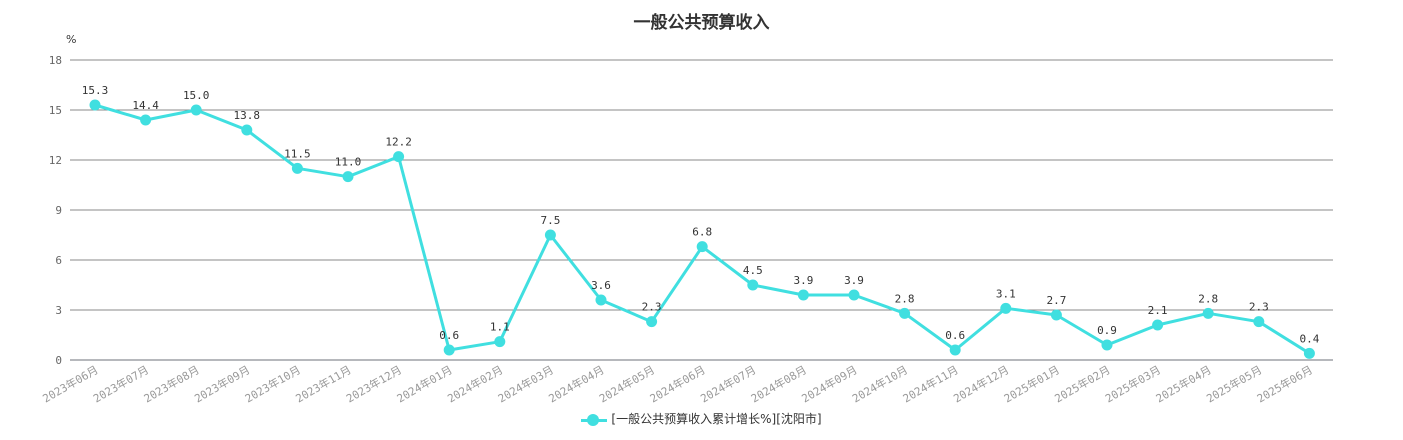 This screenshot has height=440, width=1403. I want to click on data-label: 15.3, so click(95, 90).